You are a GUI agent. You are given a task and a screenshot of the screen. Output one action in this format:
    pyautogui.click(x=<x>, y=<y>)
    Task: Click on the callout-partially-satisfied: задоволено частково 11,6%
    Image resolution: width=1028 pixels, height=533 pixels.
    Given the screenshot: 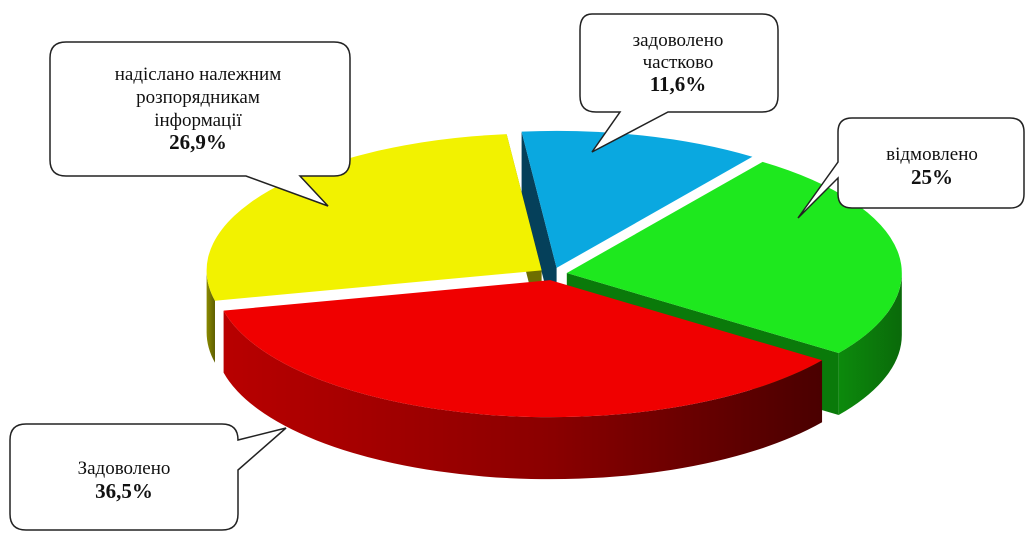 What is the action you would take?
    pyautogui.click(x=679, y=83)
    